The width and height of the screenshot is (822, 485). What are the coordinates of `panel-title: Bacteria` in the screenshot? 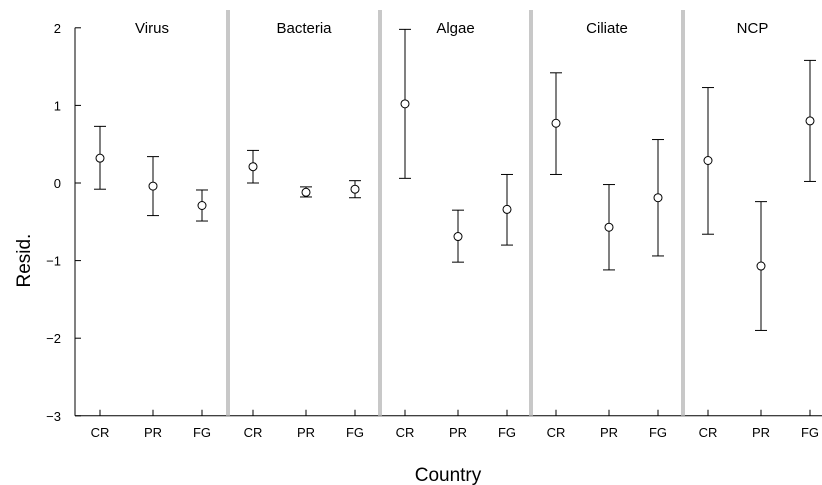 It's located at (304, 28).